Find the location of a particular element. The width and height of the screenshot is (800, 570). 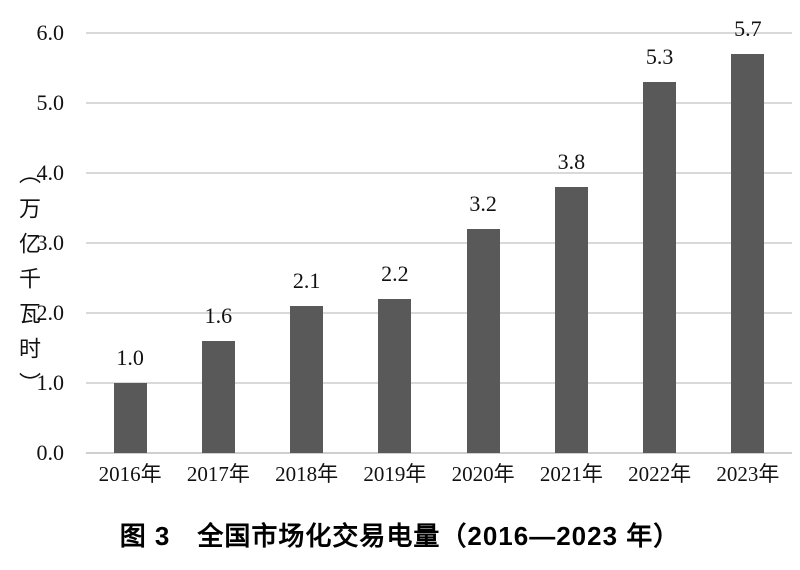

bar-value-label-2018年: 2.1 is located at coordinates (306, 280).